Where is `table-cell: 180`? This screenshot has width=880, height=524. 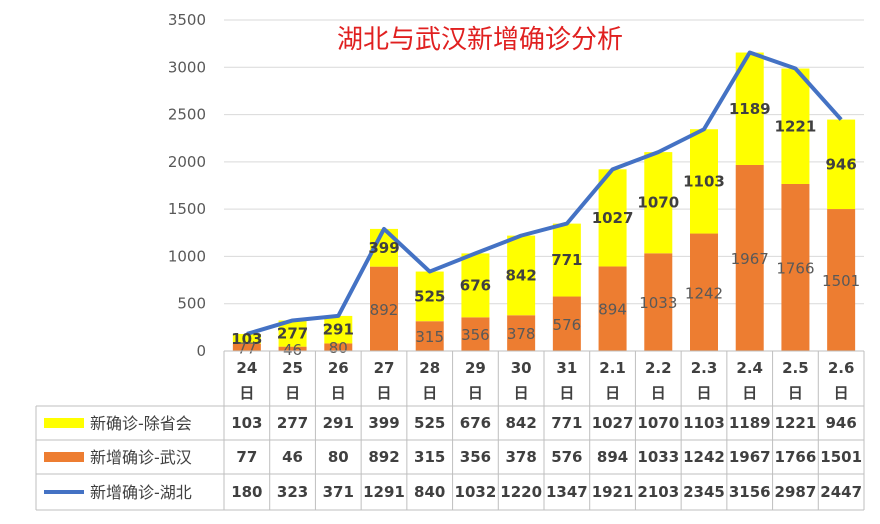
table-cell: 180 is located at coordinates (246, 492).